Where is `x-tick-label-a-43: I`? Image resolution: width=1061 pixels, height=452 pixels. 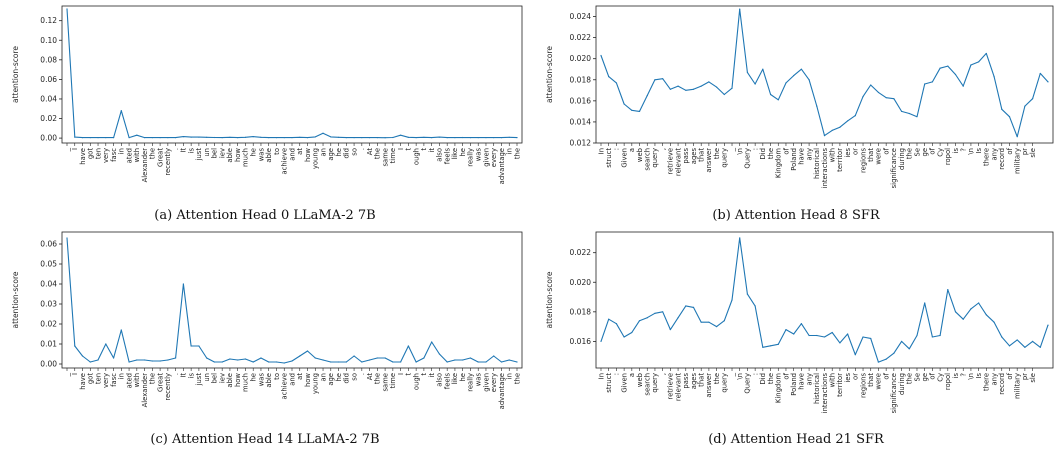
x-tick-label-a-43: I is located at coordinates (401, 149).